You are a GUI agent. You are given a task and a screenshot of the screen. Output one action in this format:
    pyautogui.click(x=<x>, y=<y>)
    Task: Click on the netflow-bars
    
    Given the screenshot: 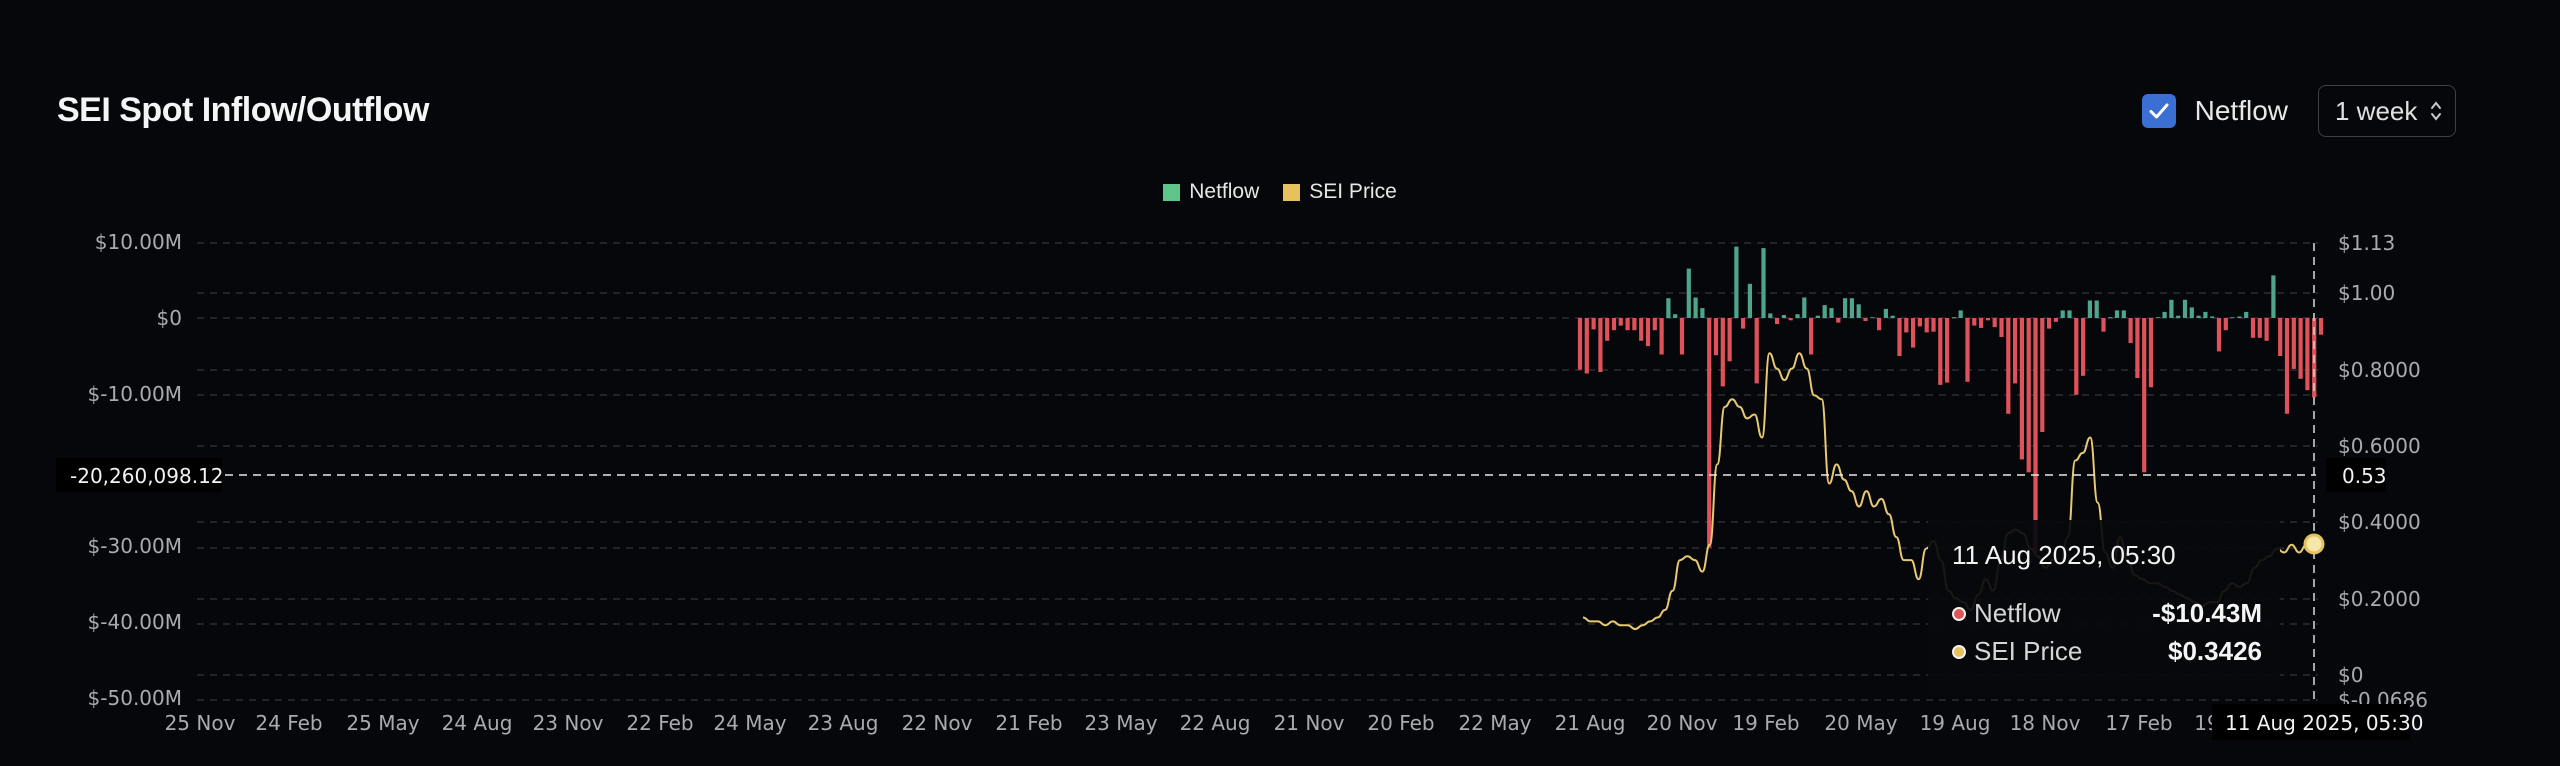 What is the action you would take?
    pyautogui.click(x=1950, y=399)
    